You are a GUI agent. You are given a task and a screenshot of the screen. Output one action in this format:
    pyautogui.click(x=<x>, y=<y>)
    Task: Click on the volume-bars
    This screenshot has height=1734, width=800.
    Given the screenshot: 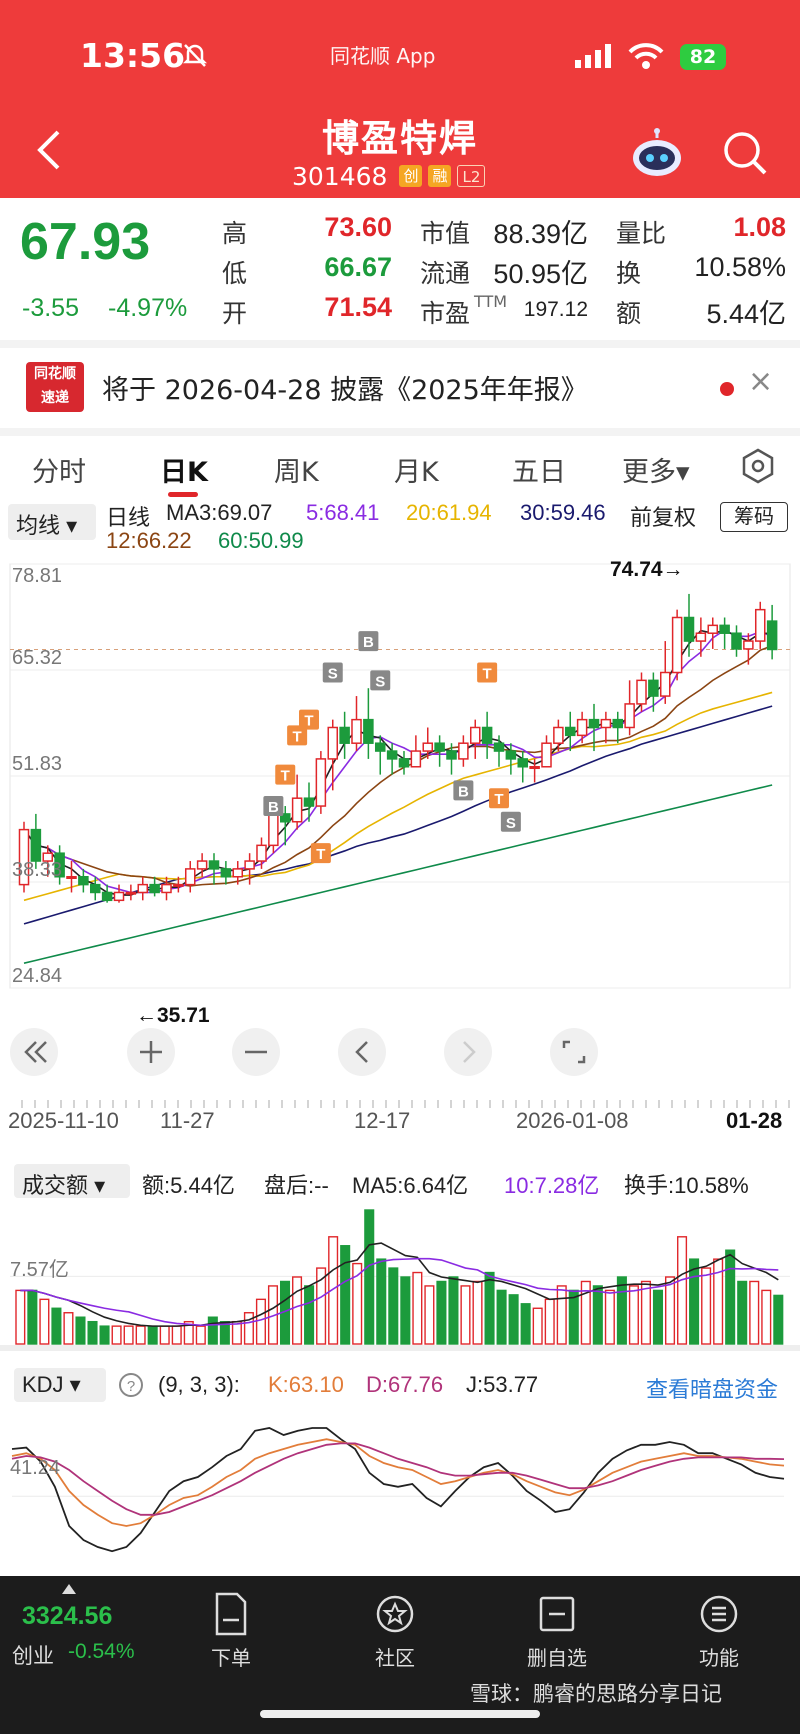 What is the action you would take?
    pyautogui.click(x=400, y=1277)
    